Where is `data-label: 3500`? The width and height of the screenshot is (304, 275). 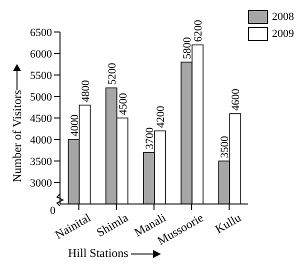 data-label: 3500 is located at coordinates (225, 147).